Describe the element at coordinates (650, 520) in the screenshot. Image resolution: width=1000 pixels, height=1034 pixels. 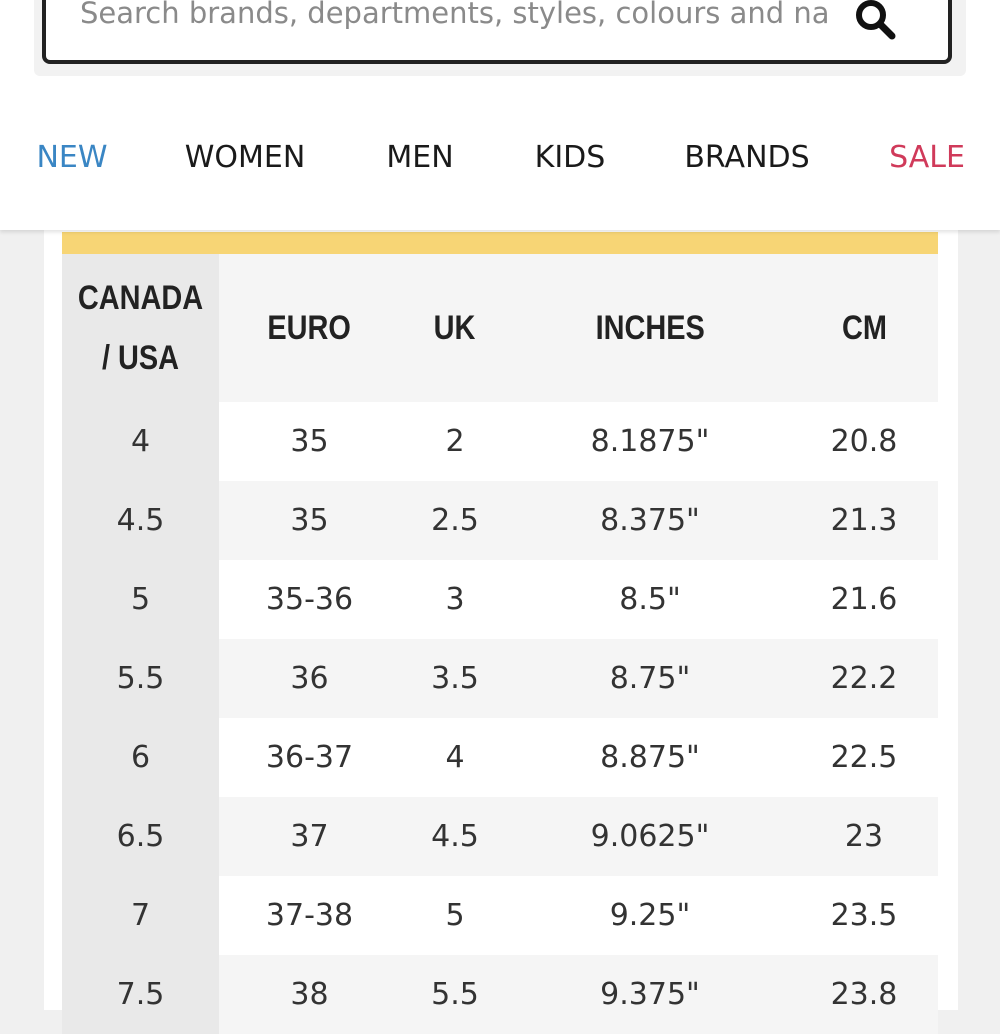
I see `table-cell: 8.375"` at that location.